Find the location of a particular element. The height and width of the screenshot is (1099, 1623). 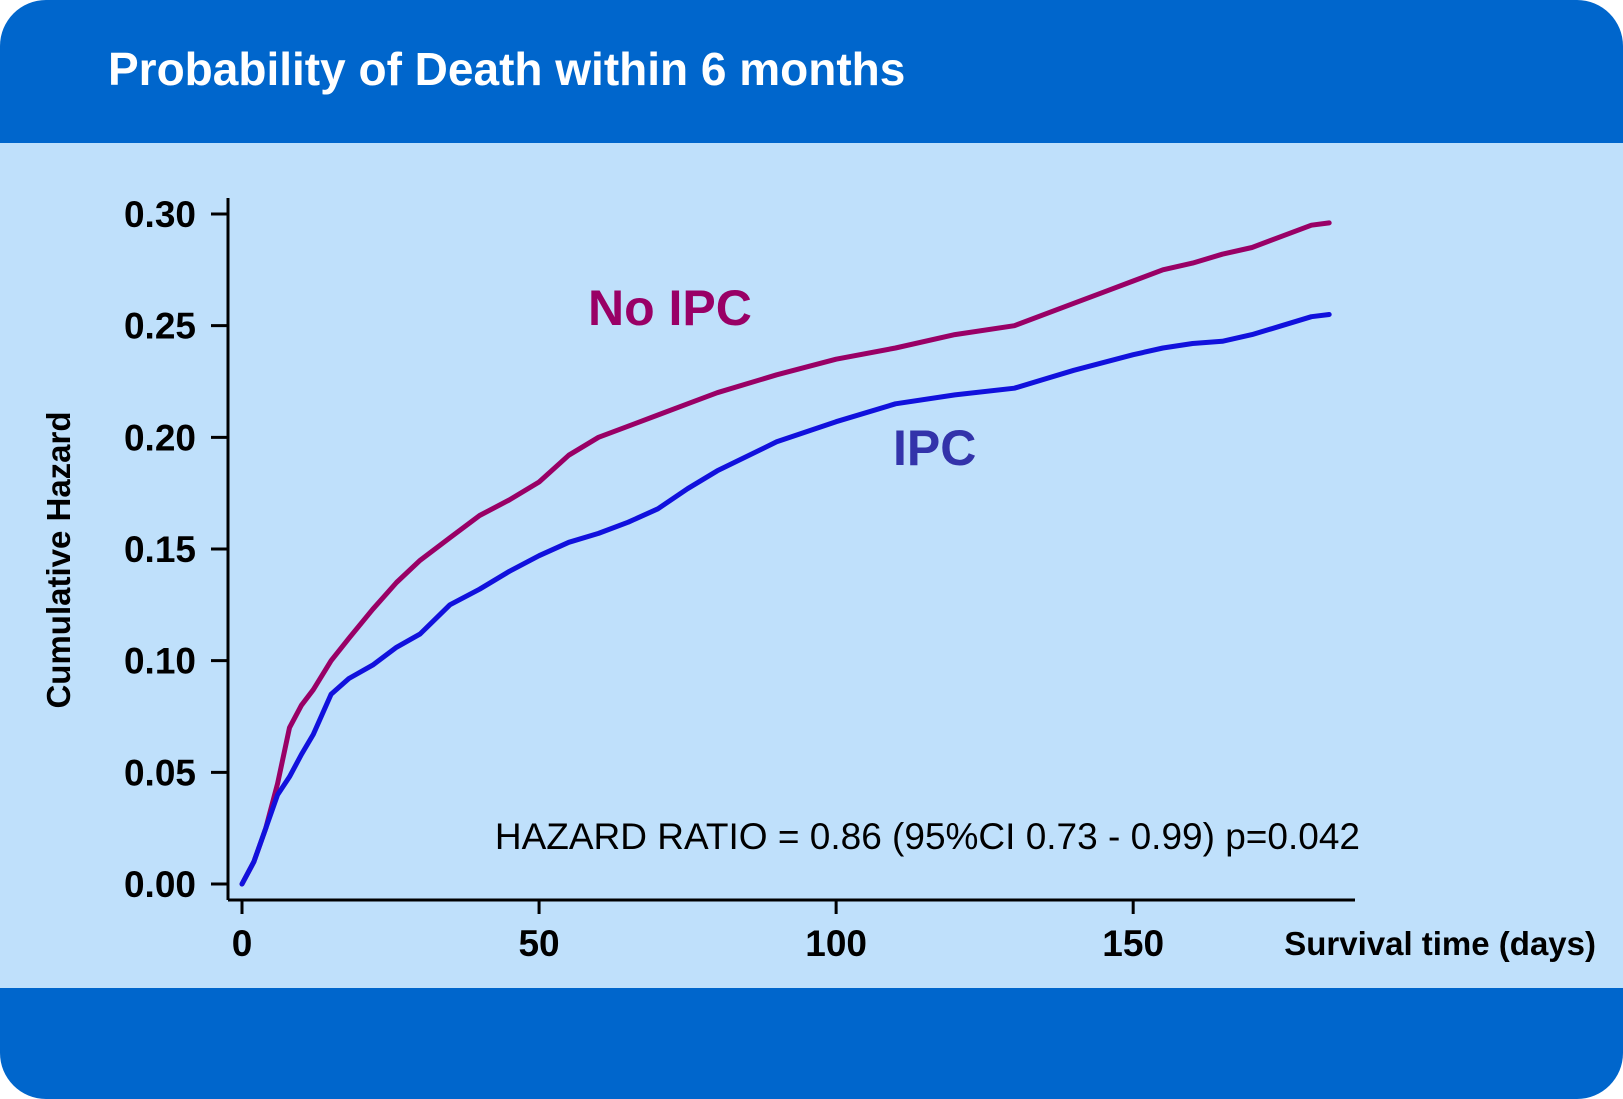

y-tick-label: 0.00 is located at coordinates (160, 884).